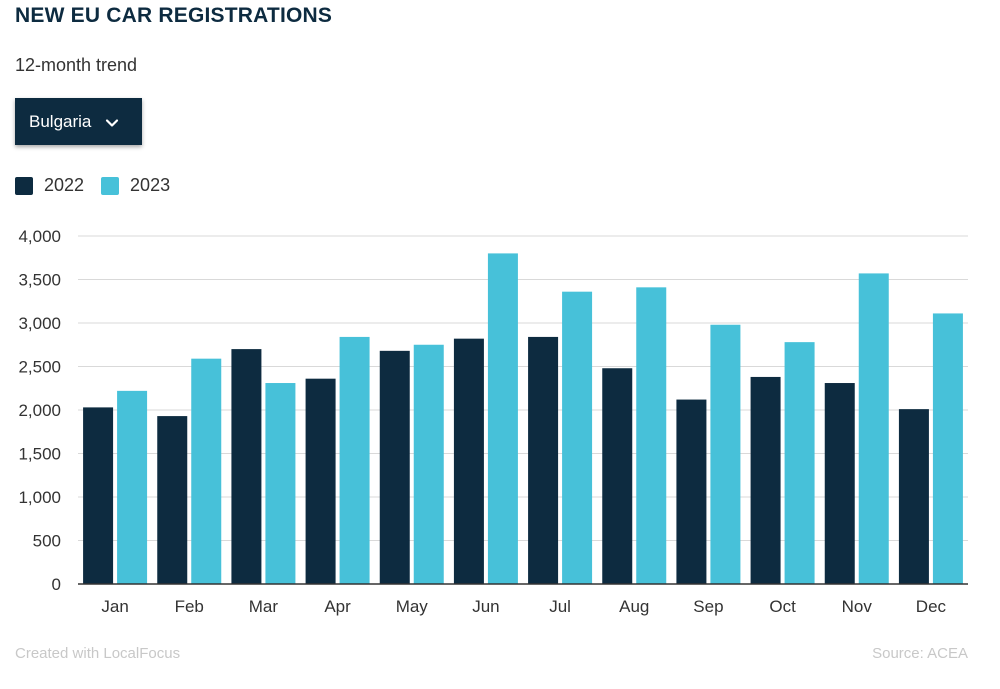  I want to click on x-tick-label: Dec, so click(931, 606).